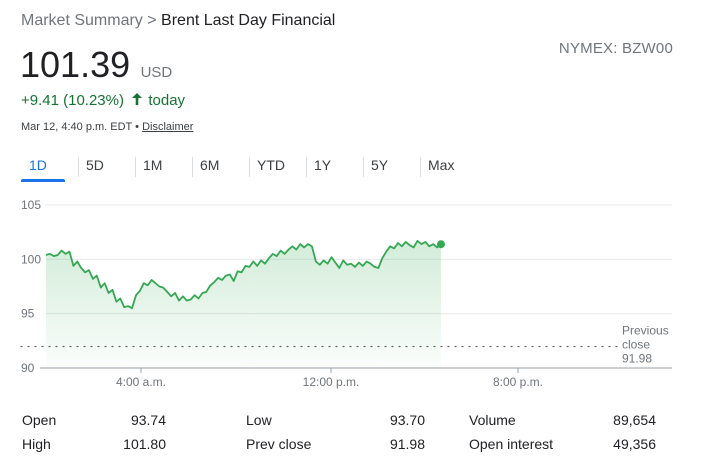  What do you see at coordinates (137, 100) in the screenshot?
I see `arrow-up-icon` at bounding box center [137, 100].